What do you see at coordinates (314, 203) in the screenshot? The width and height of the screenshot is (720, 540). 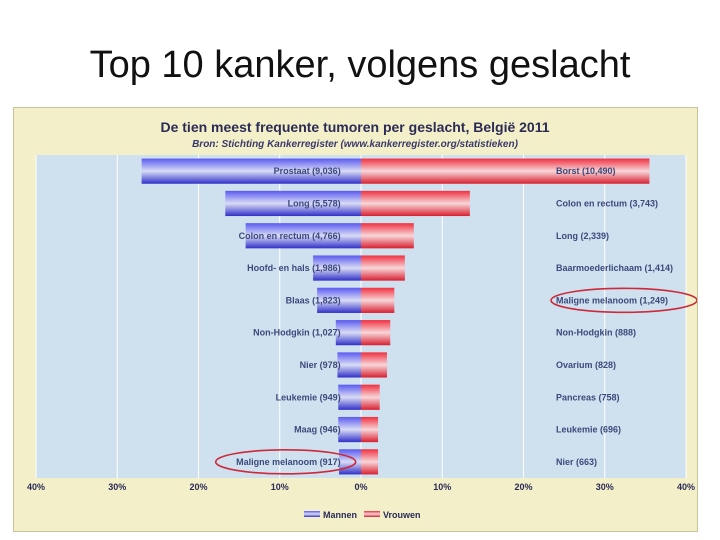 I see `bar-label-men: Long (5,578)` at bounding box center [314, 203].